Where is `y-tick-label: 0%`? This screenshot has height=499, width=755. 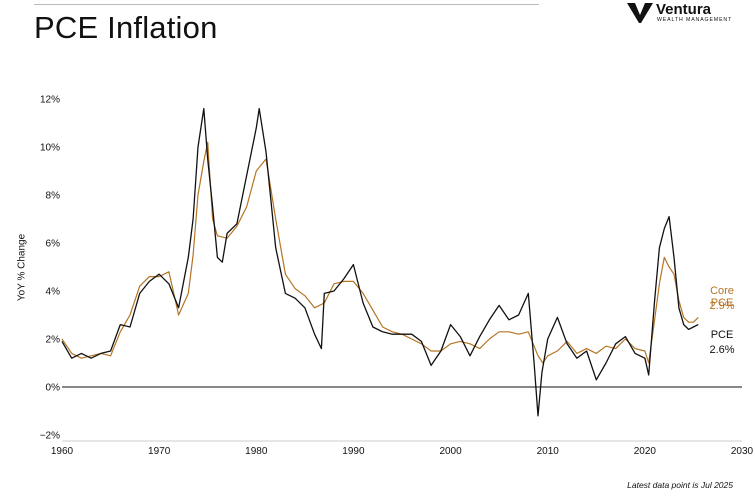 y-tick-label: 0% is located at coordinates (53, 388).